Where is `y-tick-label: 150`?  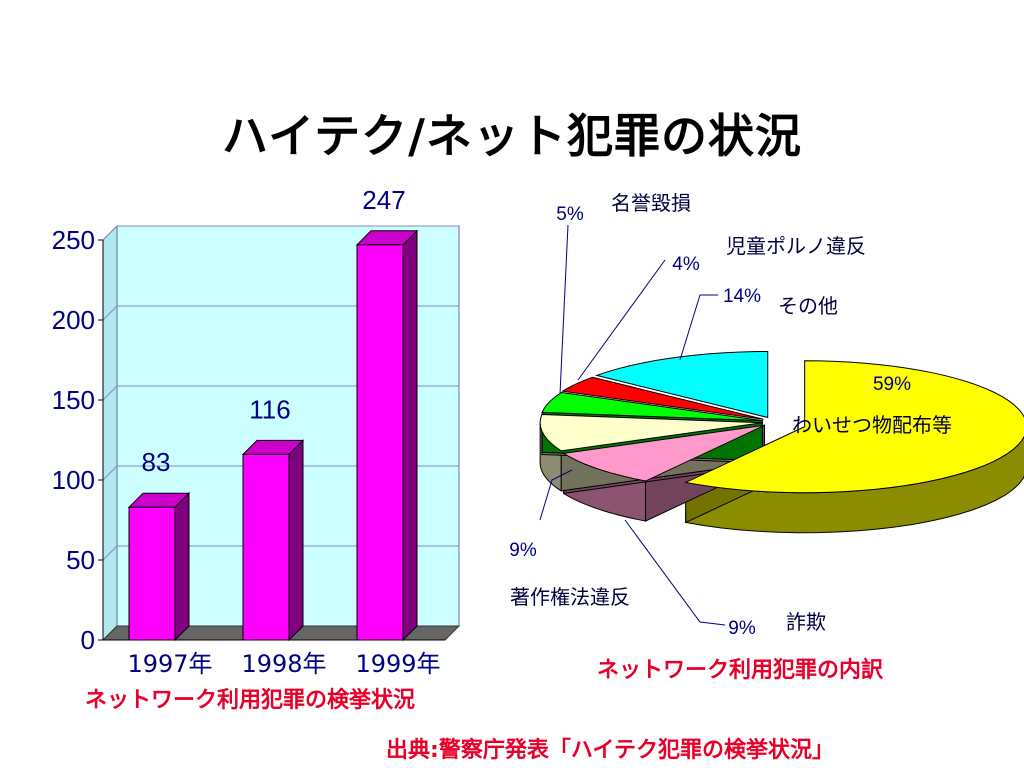 y-tick-label: 150 is located at coordinates (73, 400).